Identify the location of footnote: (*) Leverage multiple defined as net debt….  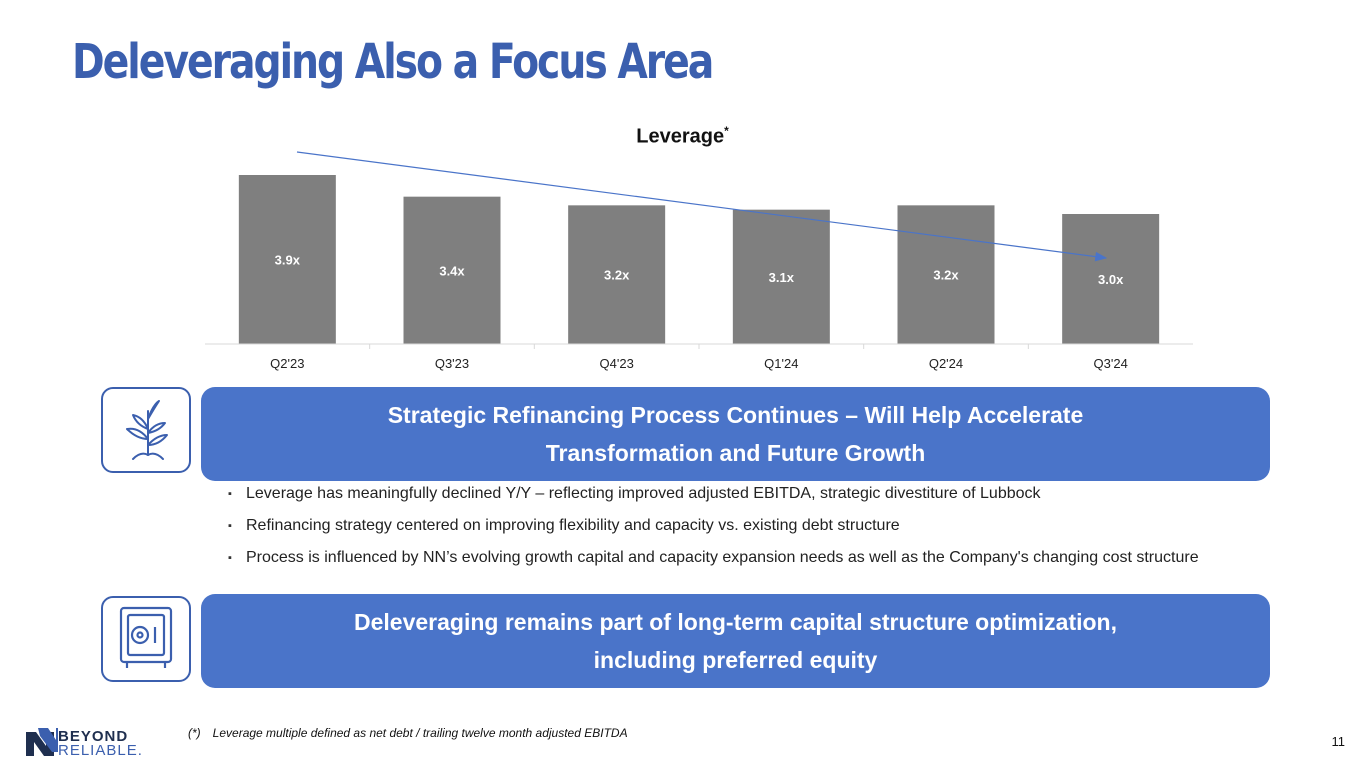
(408, 733).